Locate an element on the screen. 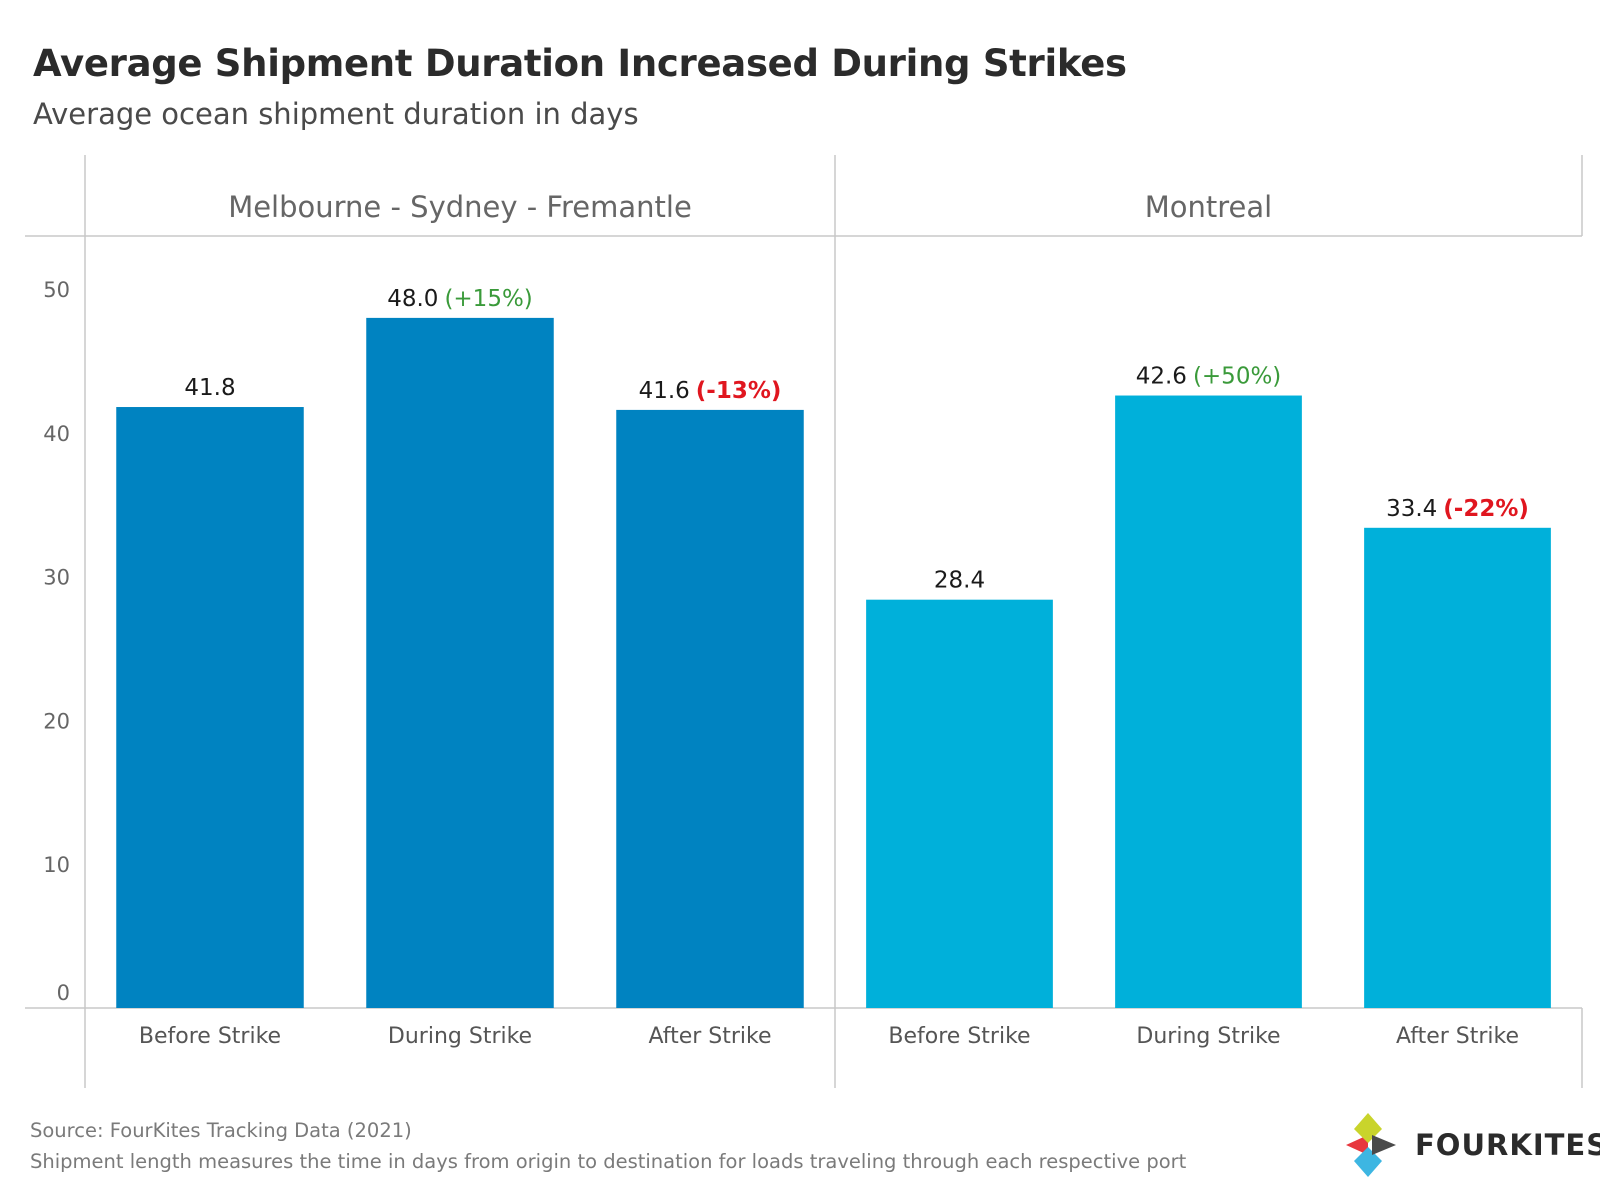  panel-header: Montreal is located at coordinates (1208, 207).